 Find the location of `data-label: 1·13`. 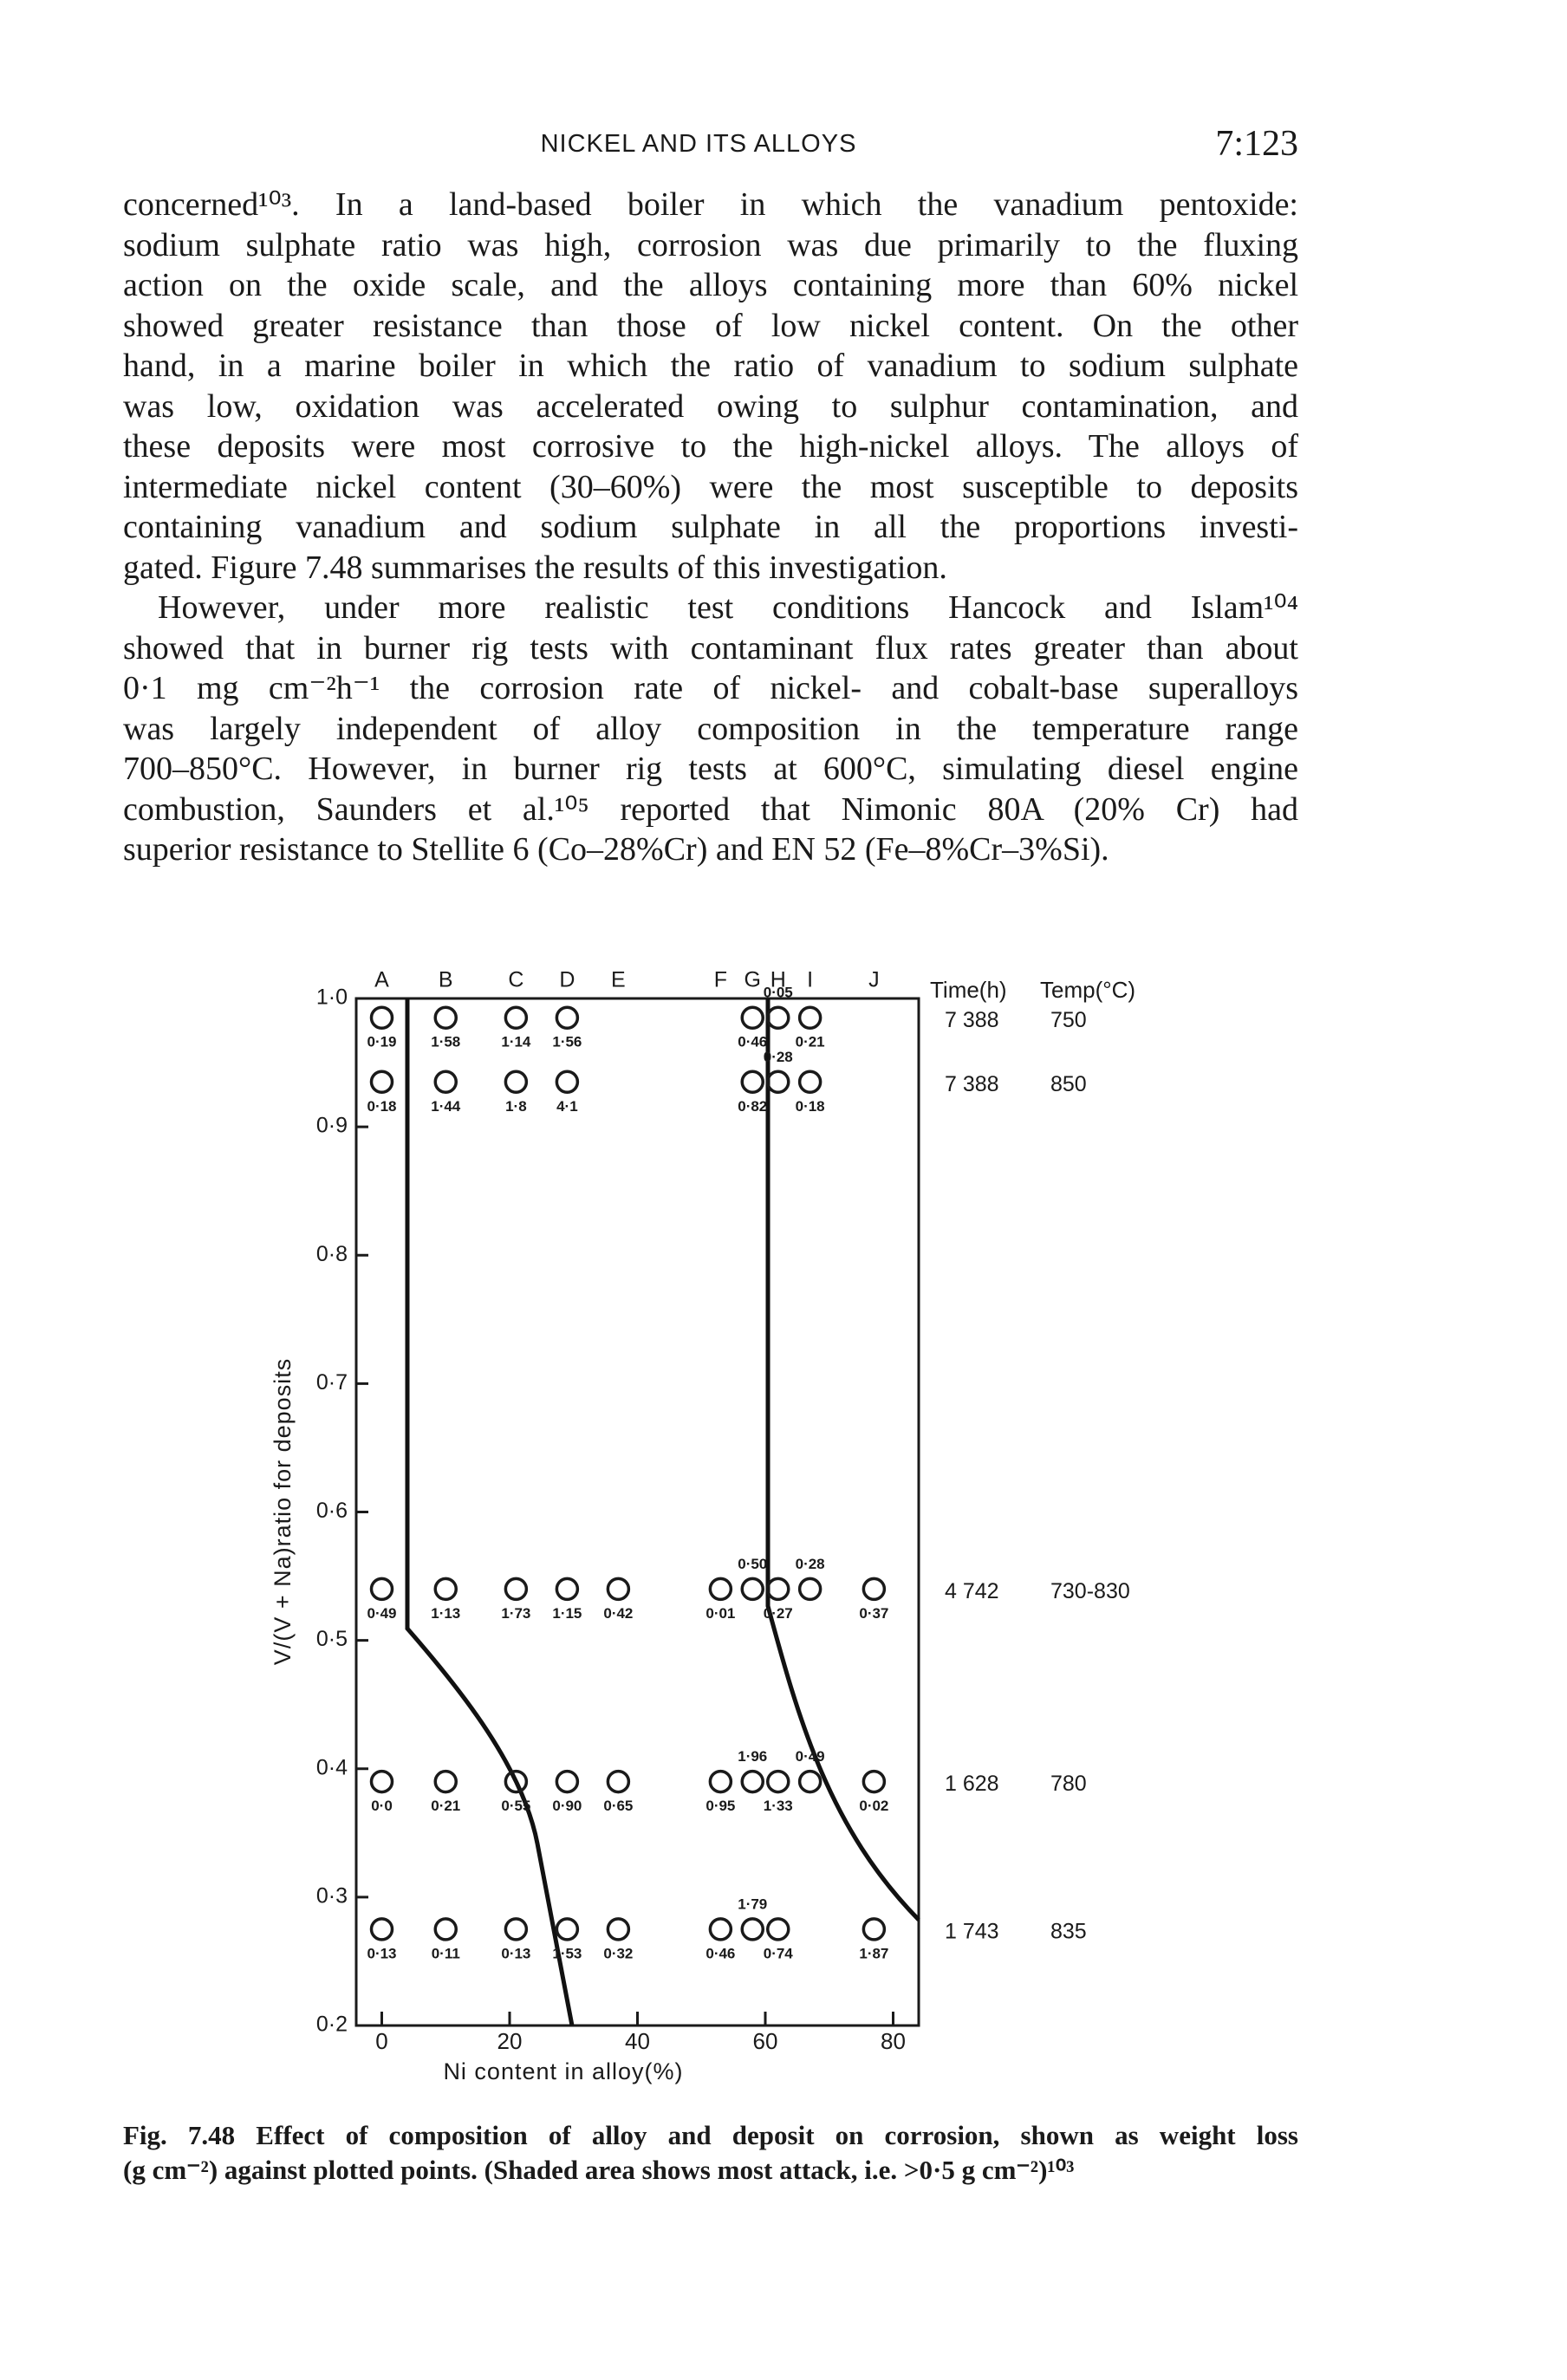

data-label: 1·13 is located at coordinates (445, 1613).